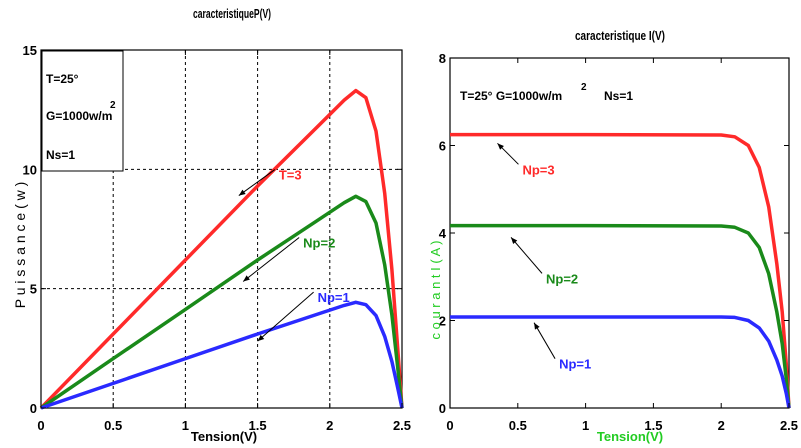 The height and width of the screenshot is (448, 801). I want to click on y-tick-label: 15, so click(30, 50).